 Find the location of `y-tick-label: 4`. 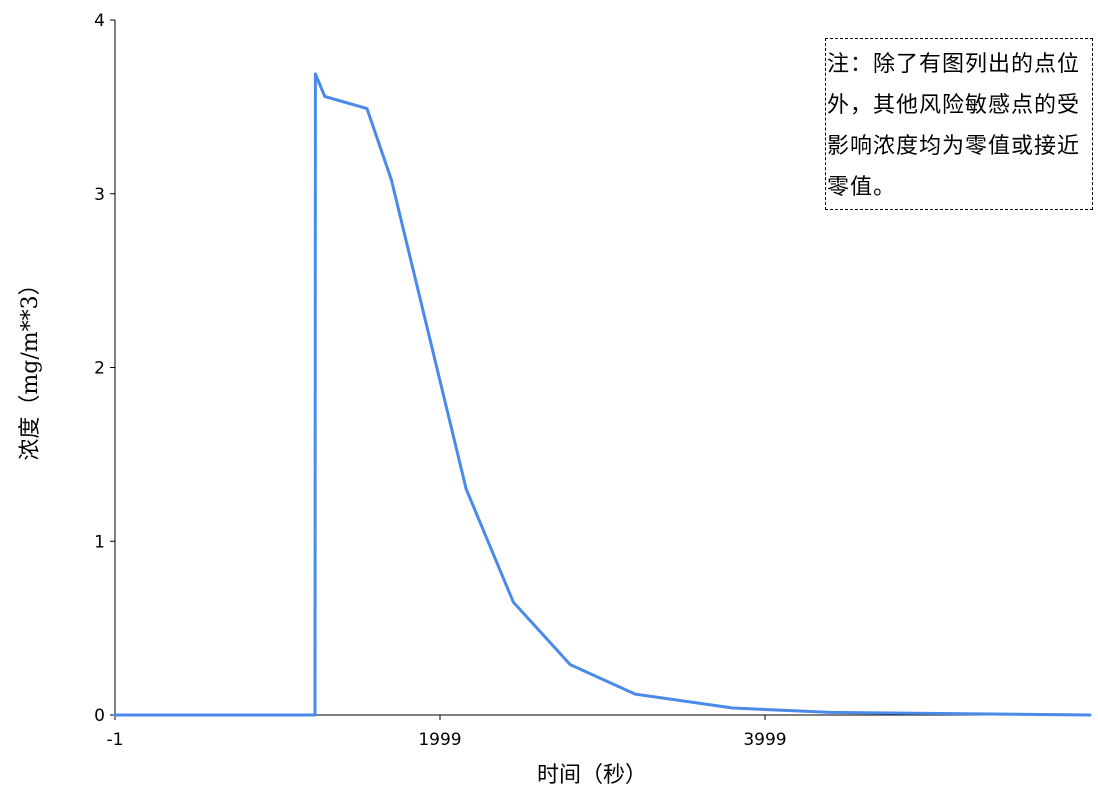

y-tick-label: 4 is located at coordinates (99, 21).